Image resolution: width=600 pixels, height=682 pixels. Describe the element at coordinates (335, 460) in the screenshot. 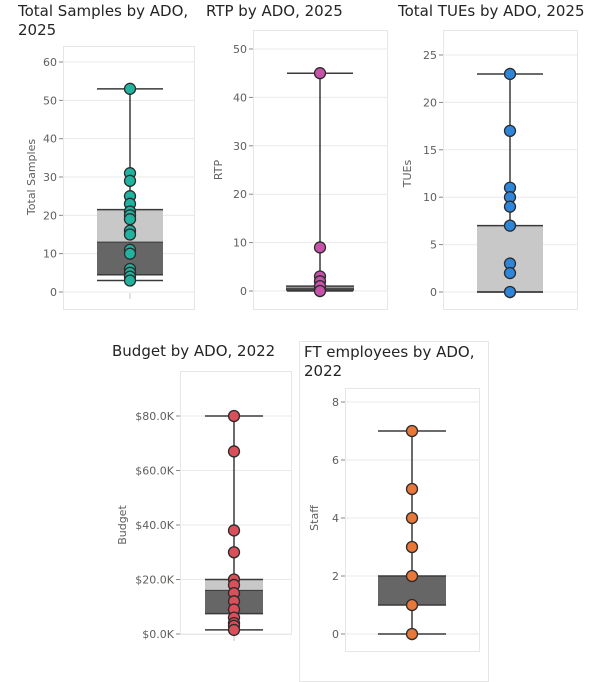

I see `y-tick-label: 6` at that location.